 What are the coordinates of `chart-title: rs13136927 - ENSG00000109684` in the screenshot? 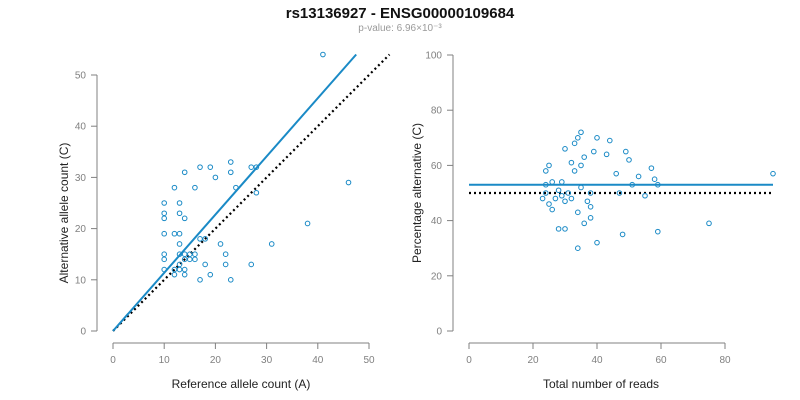 It's located at (400, 13).